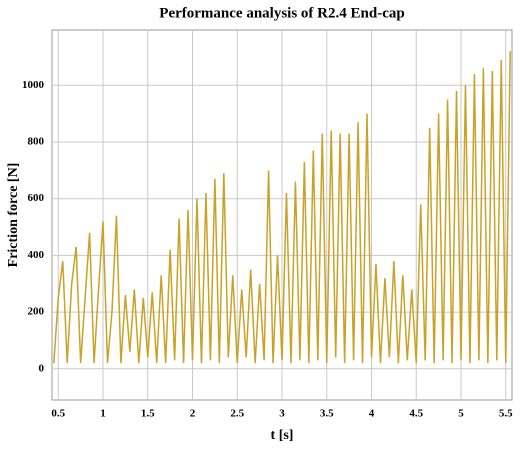  Describe the element at coordinates (461, 414) in the screenshot. I see `x-tick-label: 5` at that location.